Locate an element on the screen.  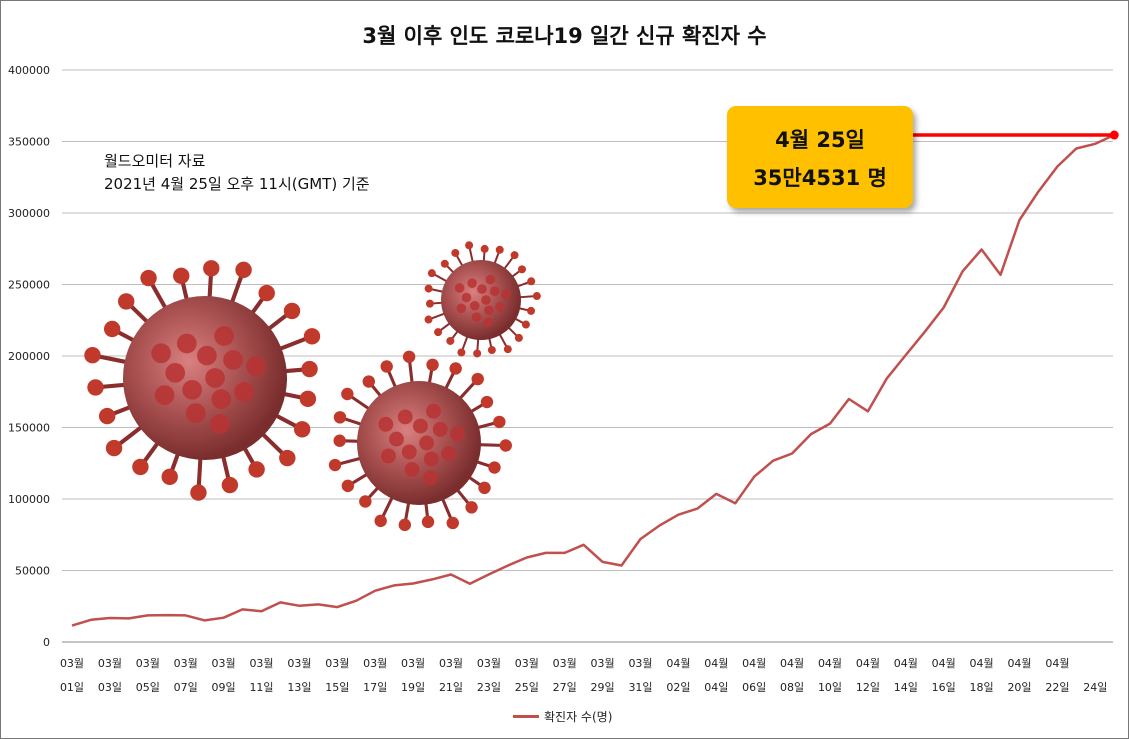
y-tick-label: 250000 is located at coordinates (29, 285).